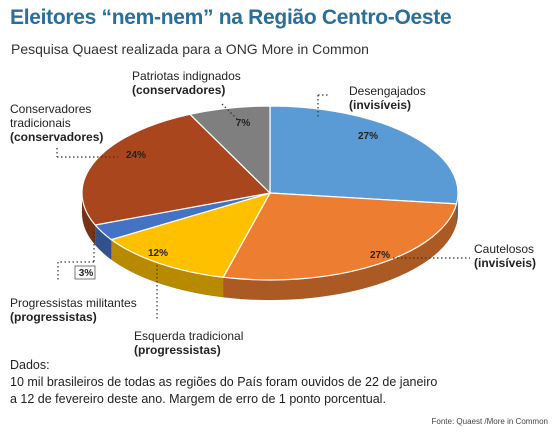  What do you see at coordinates (229, 150) in the screenshot?
I see `pie-slice-patriotas-indignados` at bounding box center [229, 150].